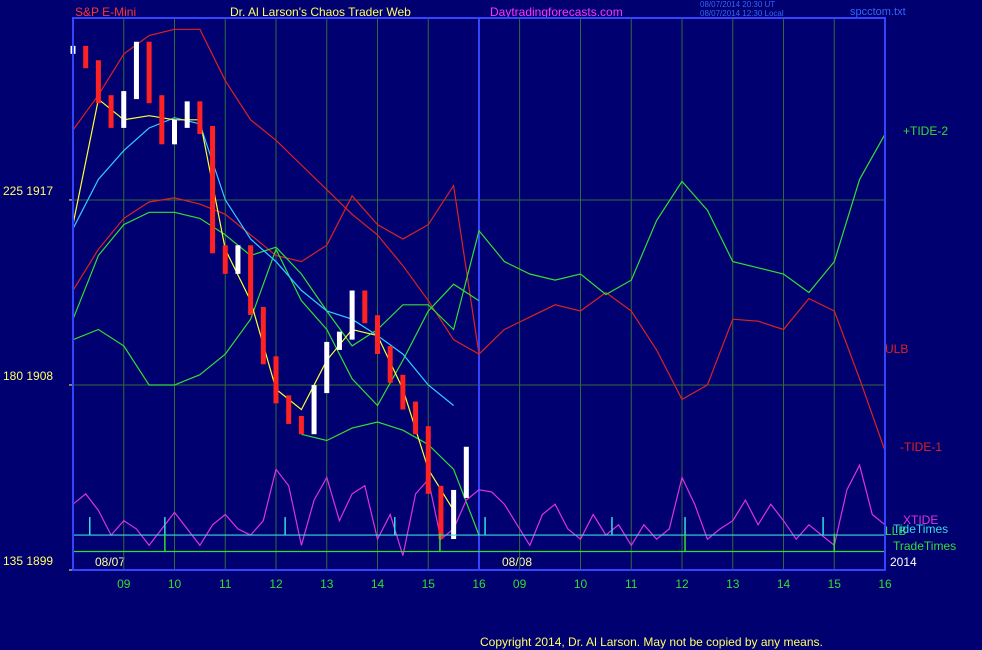 This screenshot has height=650, width=982. Describe the element at coordinates (924, 546) in the screenshot. I see `series-label: TradeTimes` at that location.